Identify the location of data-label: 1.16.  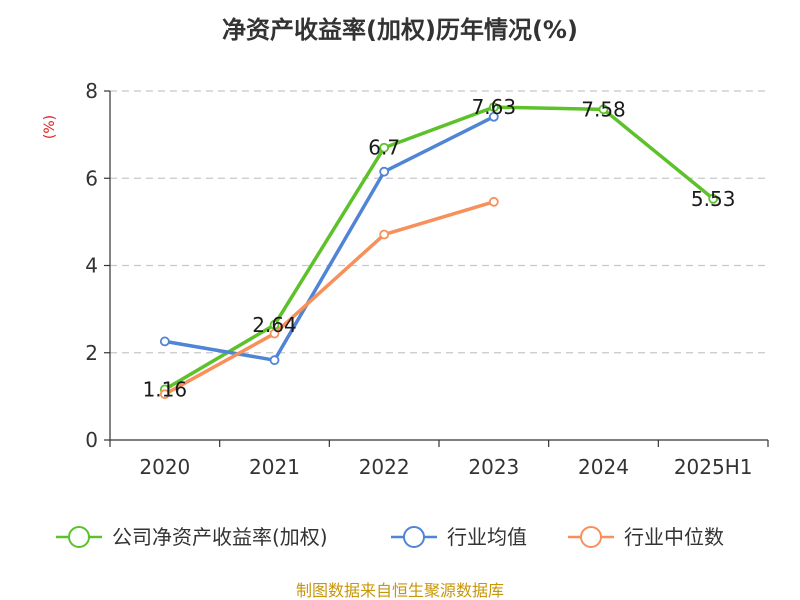
(165, 389).